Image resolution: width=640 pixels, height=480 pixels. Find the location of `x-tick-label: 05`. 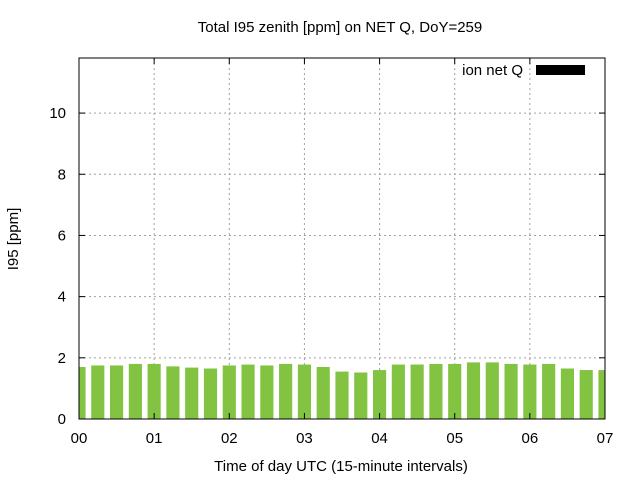

x-tick-label: 05 is located at coordinates (454, 438).